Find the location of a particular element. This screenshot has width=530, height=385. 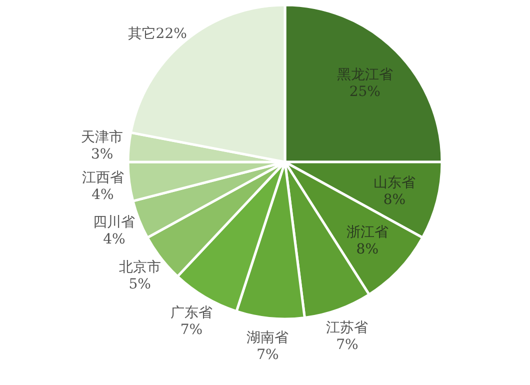

data-label: 5% is located at coordinates (139, 284).